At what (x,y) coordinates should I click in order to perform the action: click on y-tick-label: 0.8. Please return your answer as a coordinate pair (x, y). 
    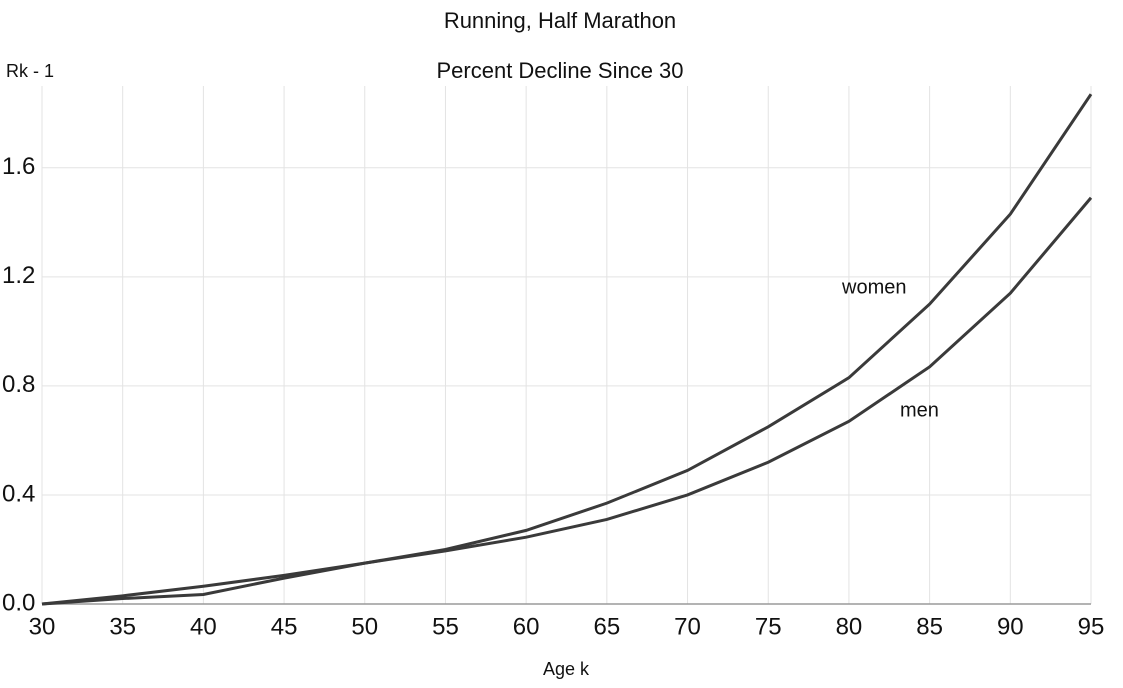
    Looking at the image, I should click on (18, 384).